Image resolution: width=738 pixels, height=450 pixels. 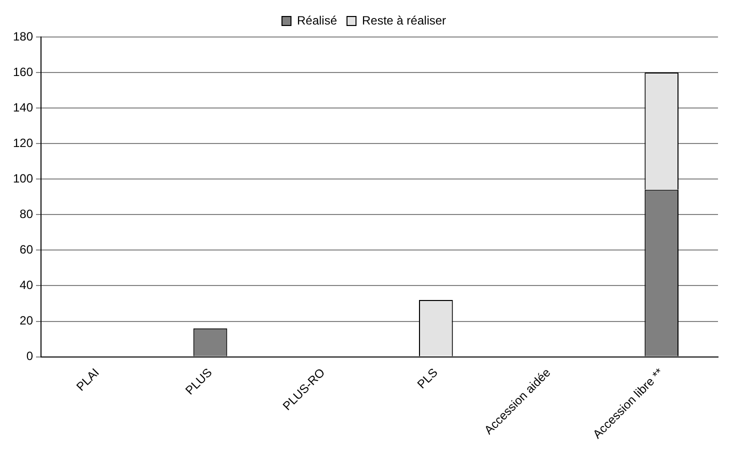 What do you see at coordinates (23, 107) in the screenshot?
I see `y-tick-label: 140` at bounding box center [23, 107].